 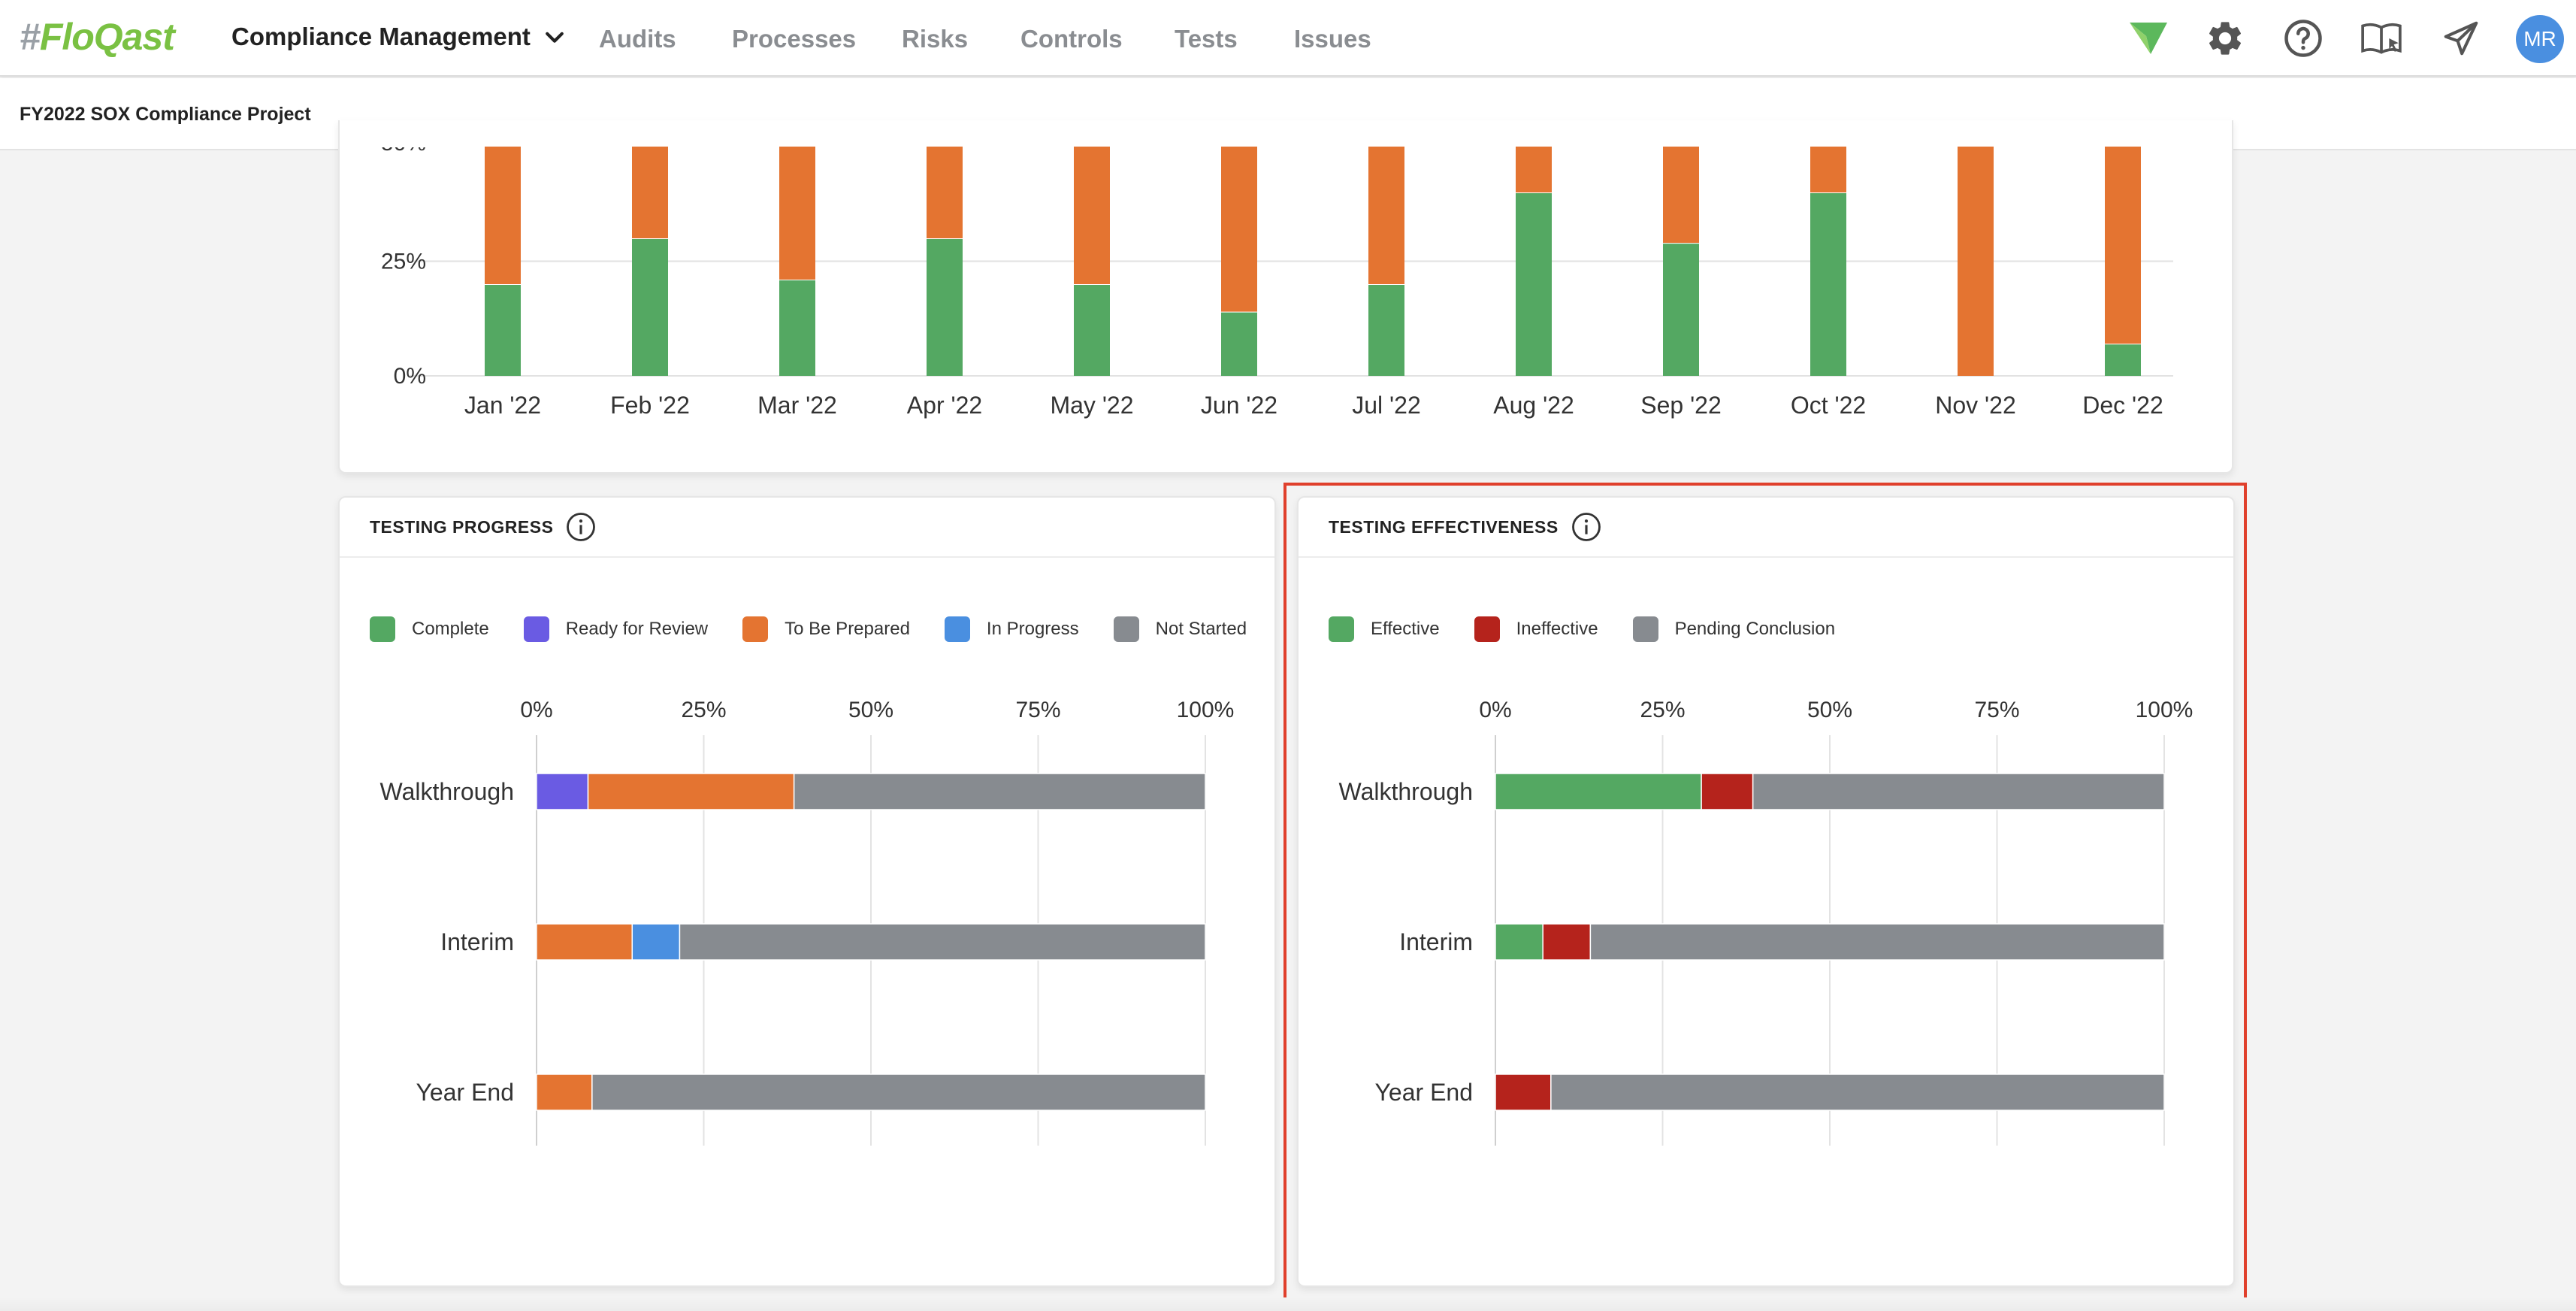 I want to click on x-tick-label: Oct '22, so click(x=1829, y=405).